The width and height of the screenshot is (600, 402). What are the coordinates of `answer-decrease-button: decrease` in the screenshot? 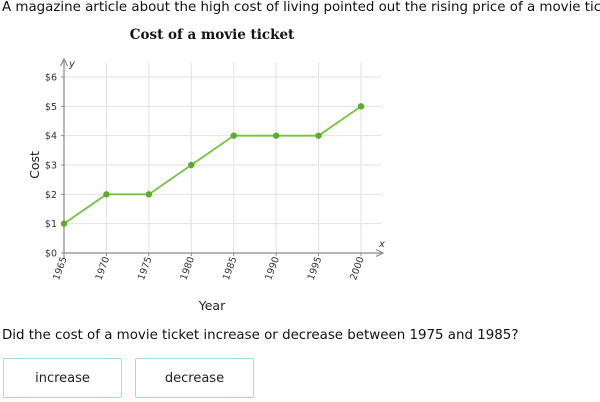 It's located at (194, 378).